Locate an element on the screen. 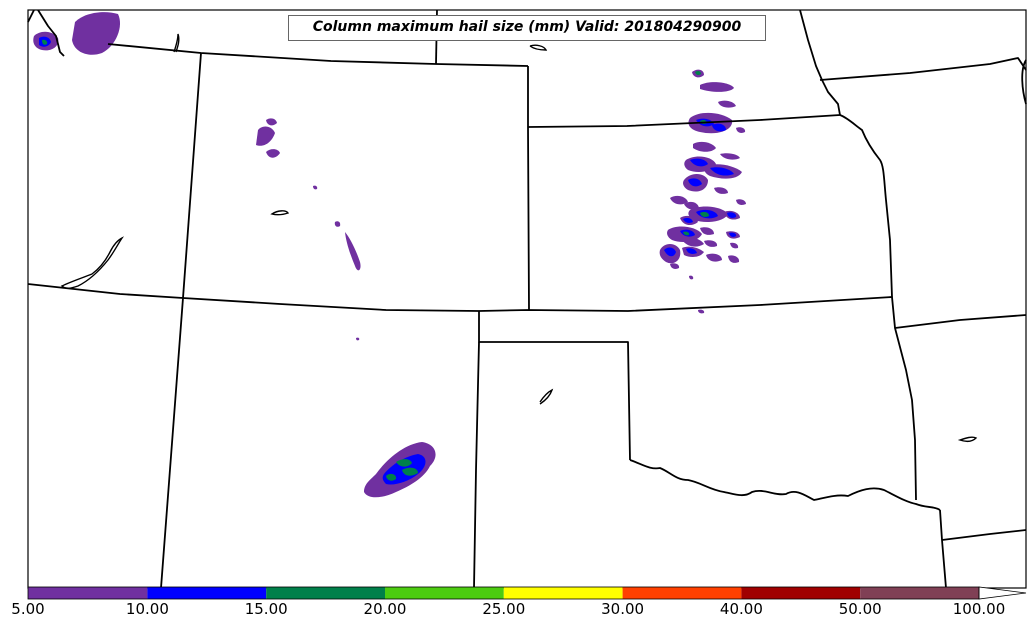 This screenshot has height=633, width=1036. colorbar-tick-label: 10.00 is located at coordinates (147, 609).